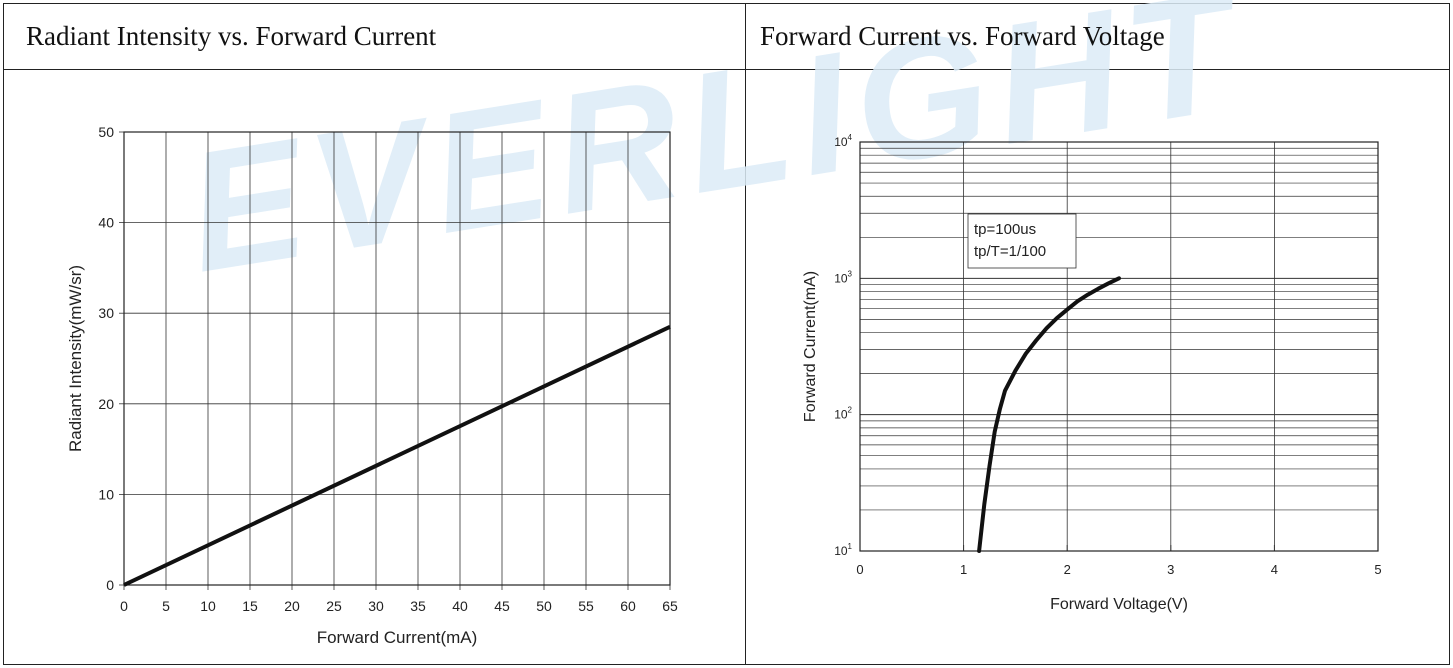  Describe the element at coordinates (106, 223) in the screenshot. I see `y-tick-label: 40` at that location.